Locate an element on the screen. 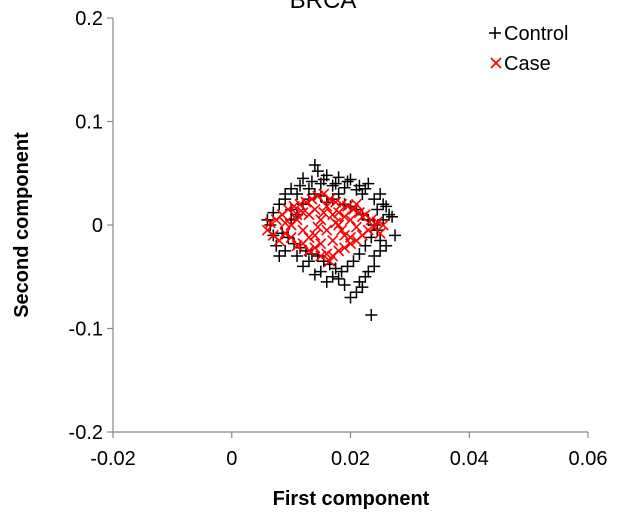 Image resolution: width=620 pixels, height=517 pixels. y-tick-label: 0.2 is located at coordinates (89, 19).